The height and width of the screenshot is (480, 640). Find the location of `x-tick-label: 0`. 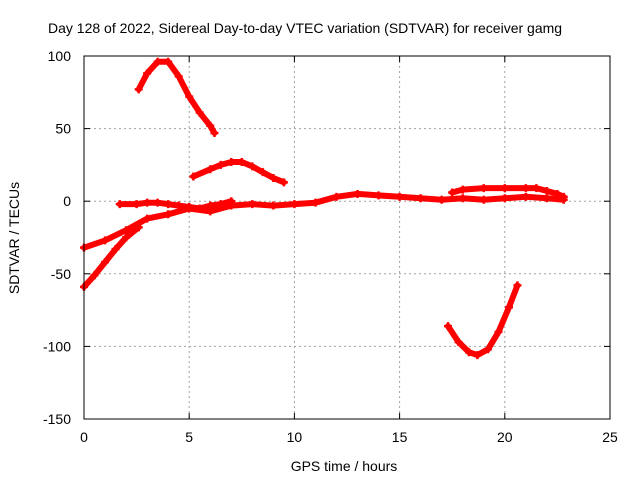

x-tick-label: 0 is located at coordinates (84, 437).